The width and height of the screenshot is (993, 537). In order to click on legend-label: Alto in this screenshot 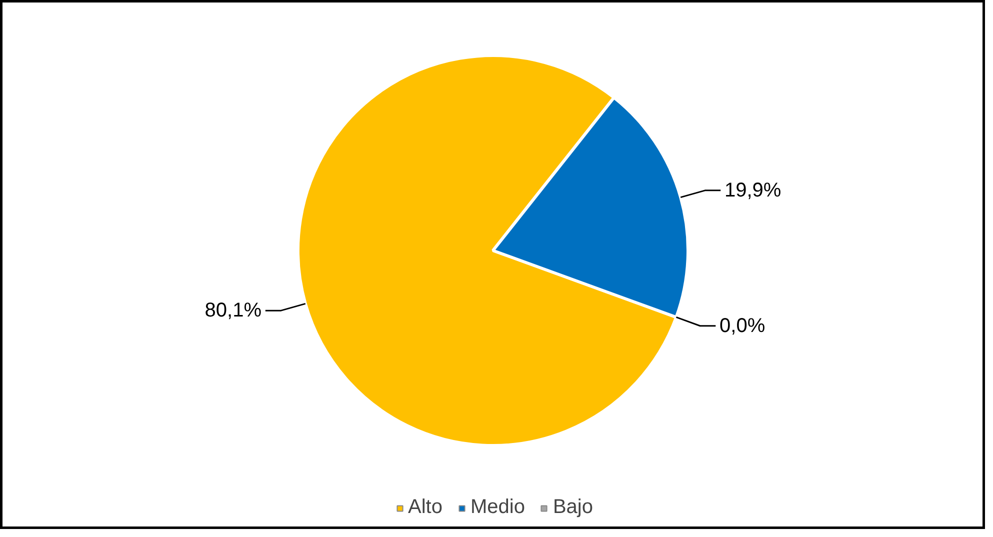, I will do `click(425, 507)`.